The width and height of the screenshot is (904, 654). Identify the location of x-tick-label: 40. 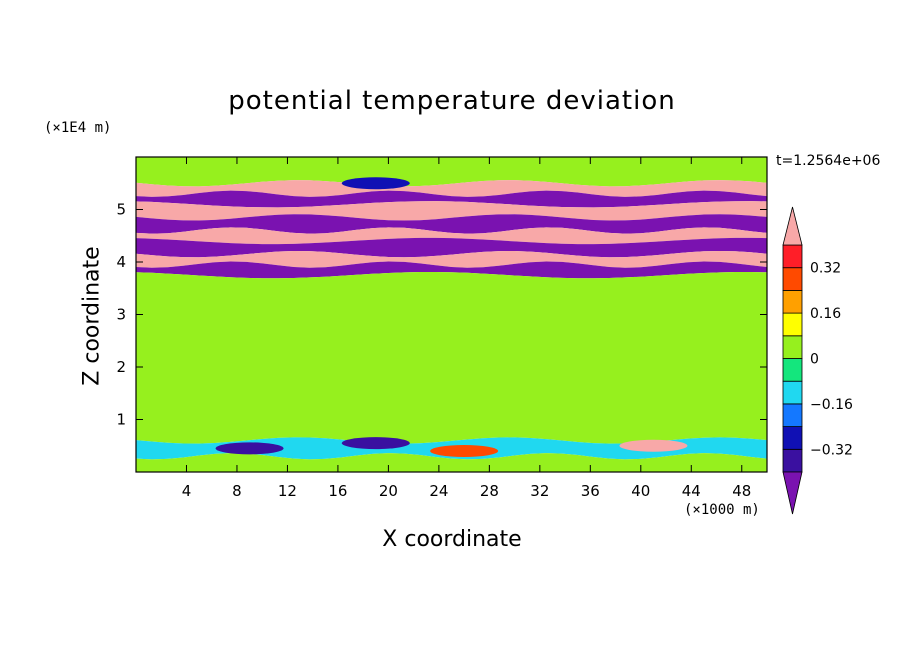
(640, 491).